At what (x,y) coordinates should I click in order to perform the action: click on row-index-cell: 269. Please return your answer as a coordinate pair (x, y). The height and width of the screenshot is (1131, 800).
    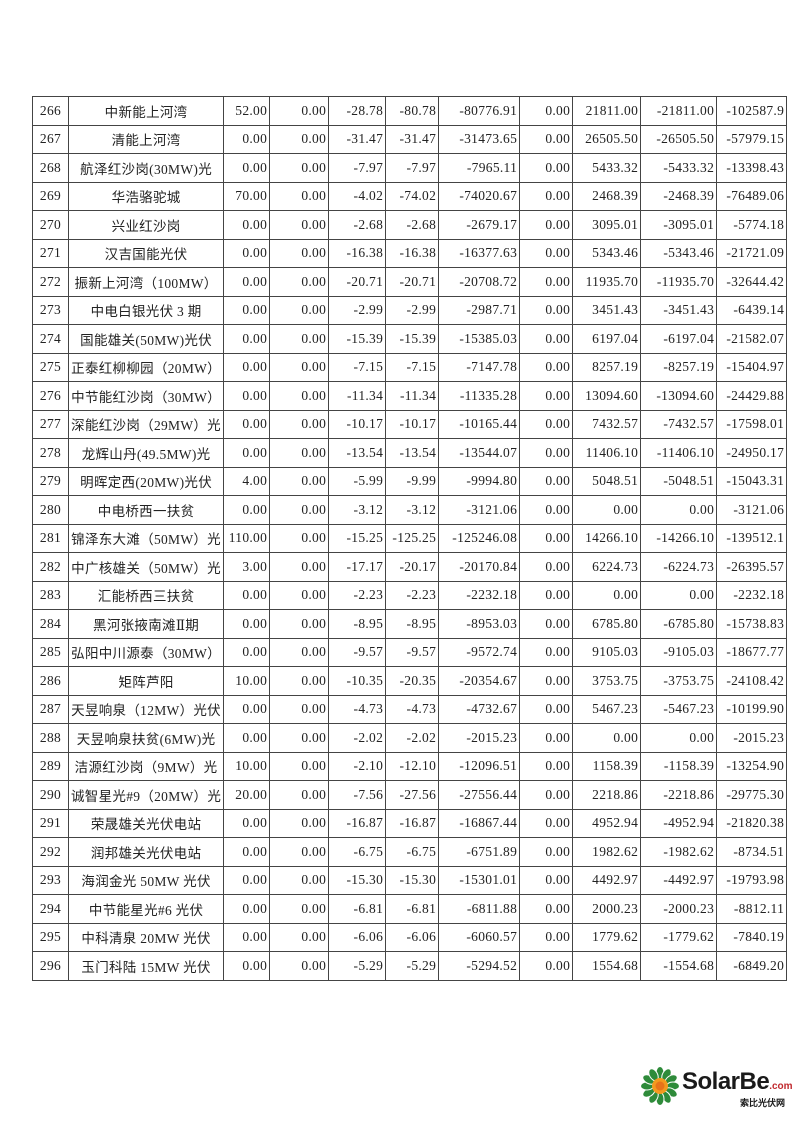
    Looking at the image, I should click on (50, 196).